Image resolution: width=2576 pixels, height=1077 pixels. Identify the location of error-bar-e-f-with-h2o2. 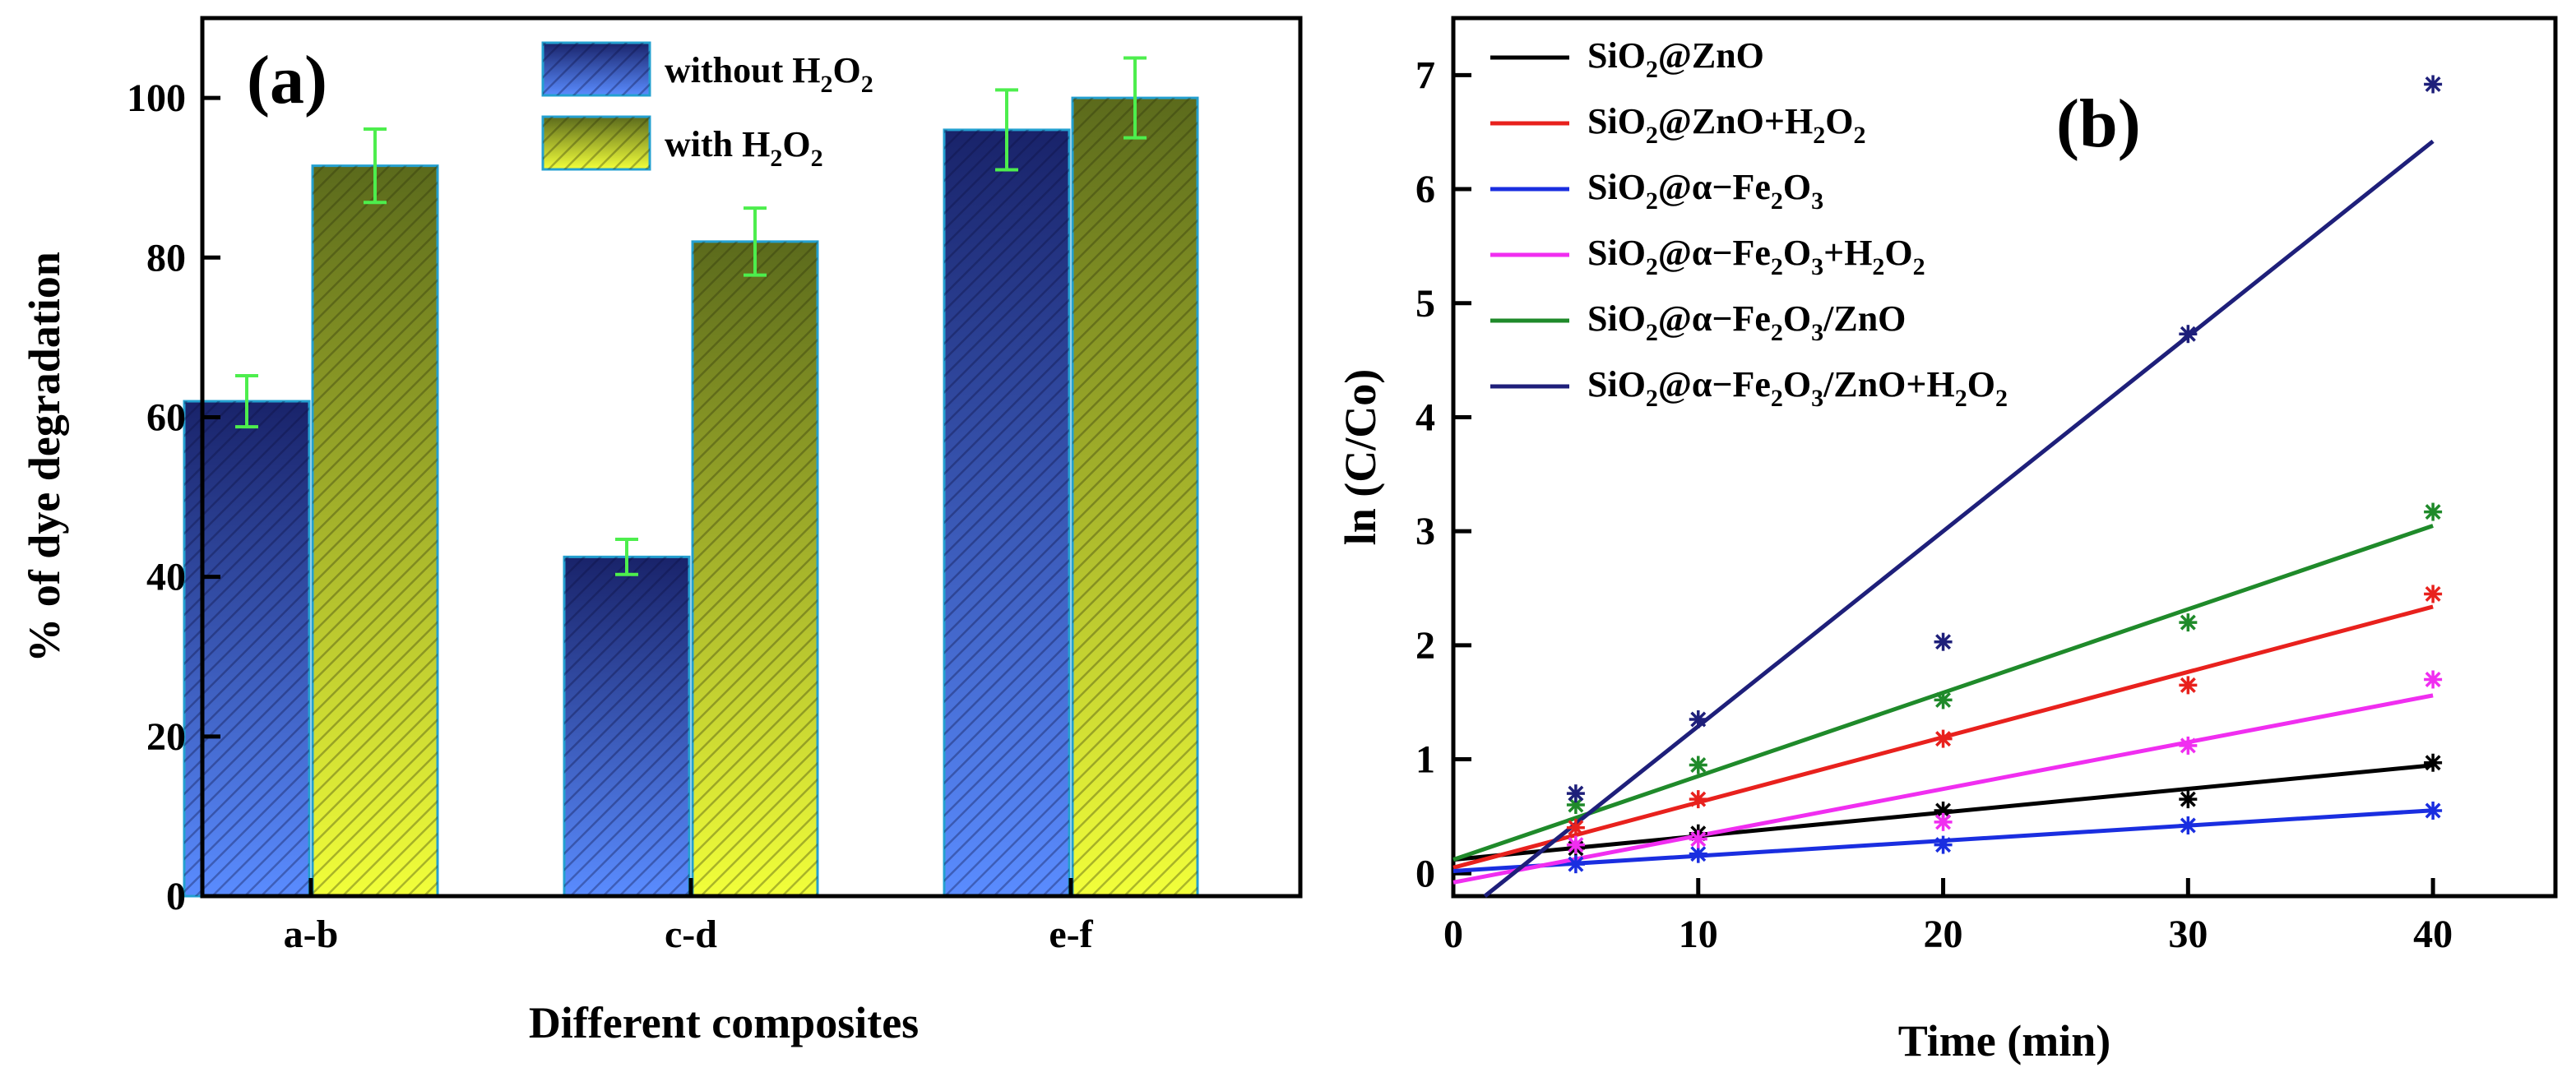
(1136, 98).